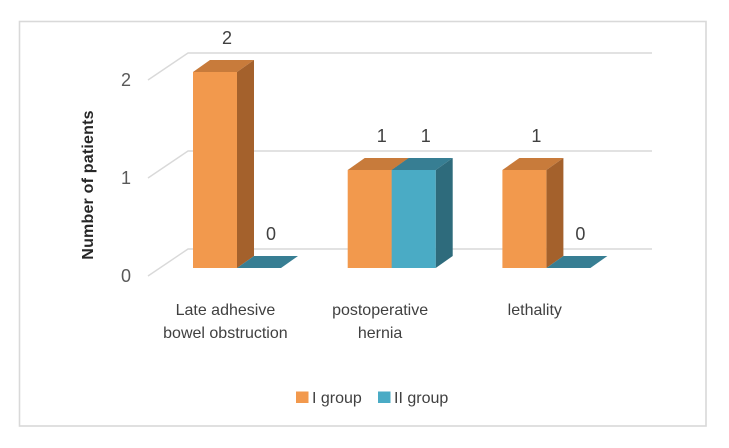  What do you see at coordinates (421, 398) in the screenshot?
I see `legend-label-ii-group: II group` at bounding box center [421, 398].